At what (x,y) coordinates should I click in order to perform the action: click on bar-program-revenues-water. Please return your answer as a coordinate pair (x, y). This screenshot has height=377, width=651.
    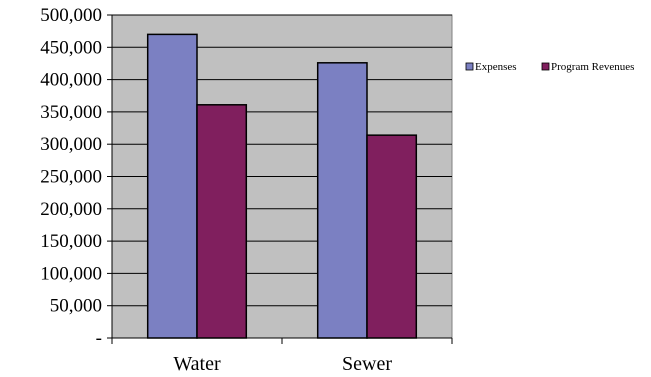
    Looking at the image, I should click on (222, 221).